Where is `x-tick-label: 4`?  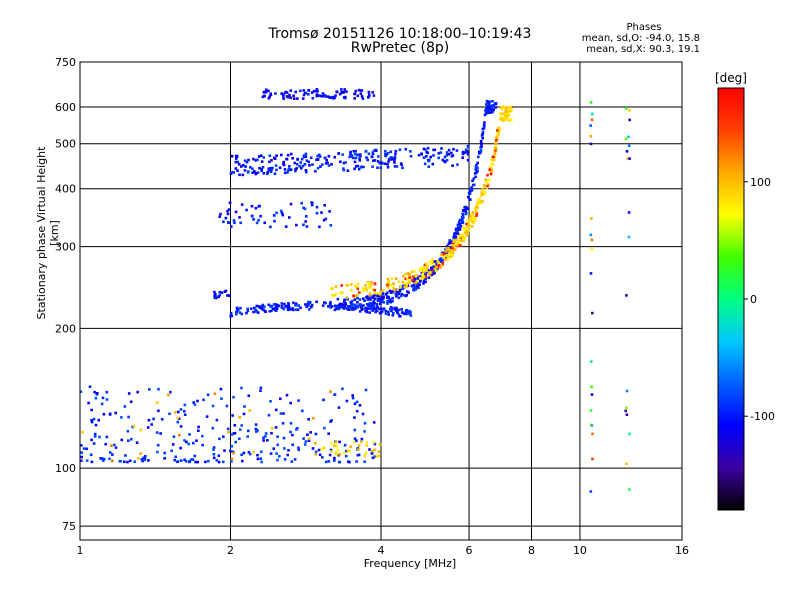
x-tick-label: 4 is located at coordinates (381, 550).